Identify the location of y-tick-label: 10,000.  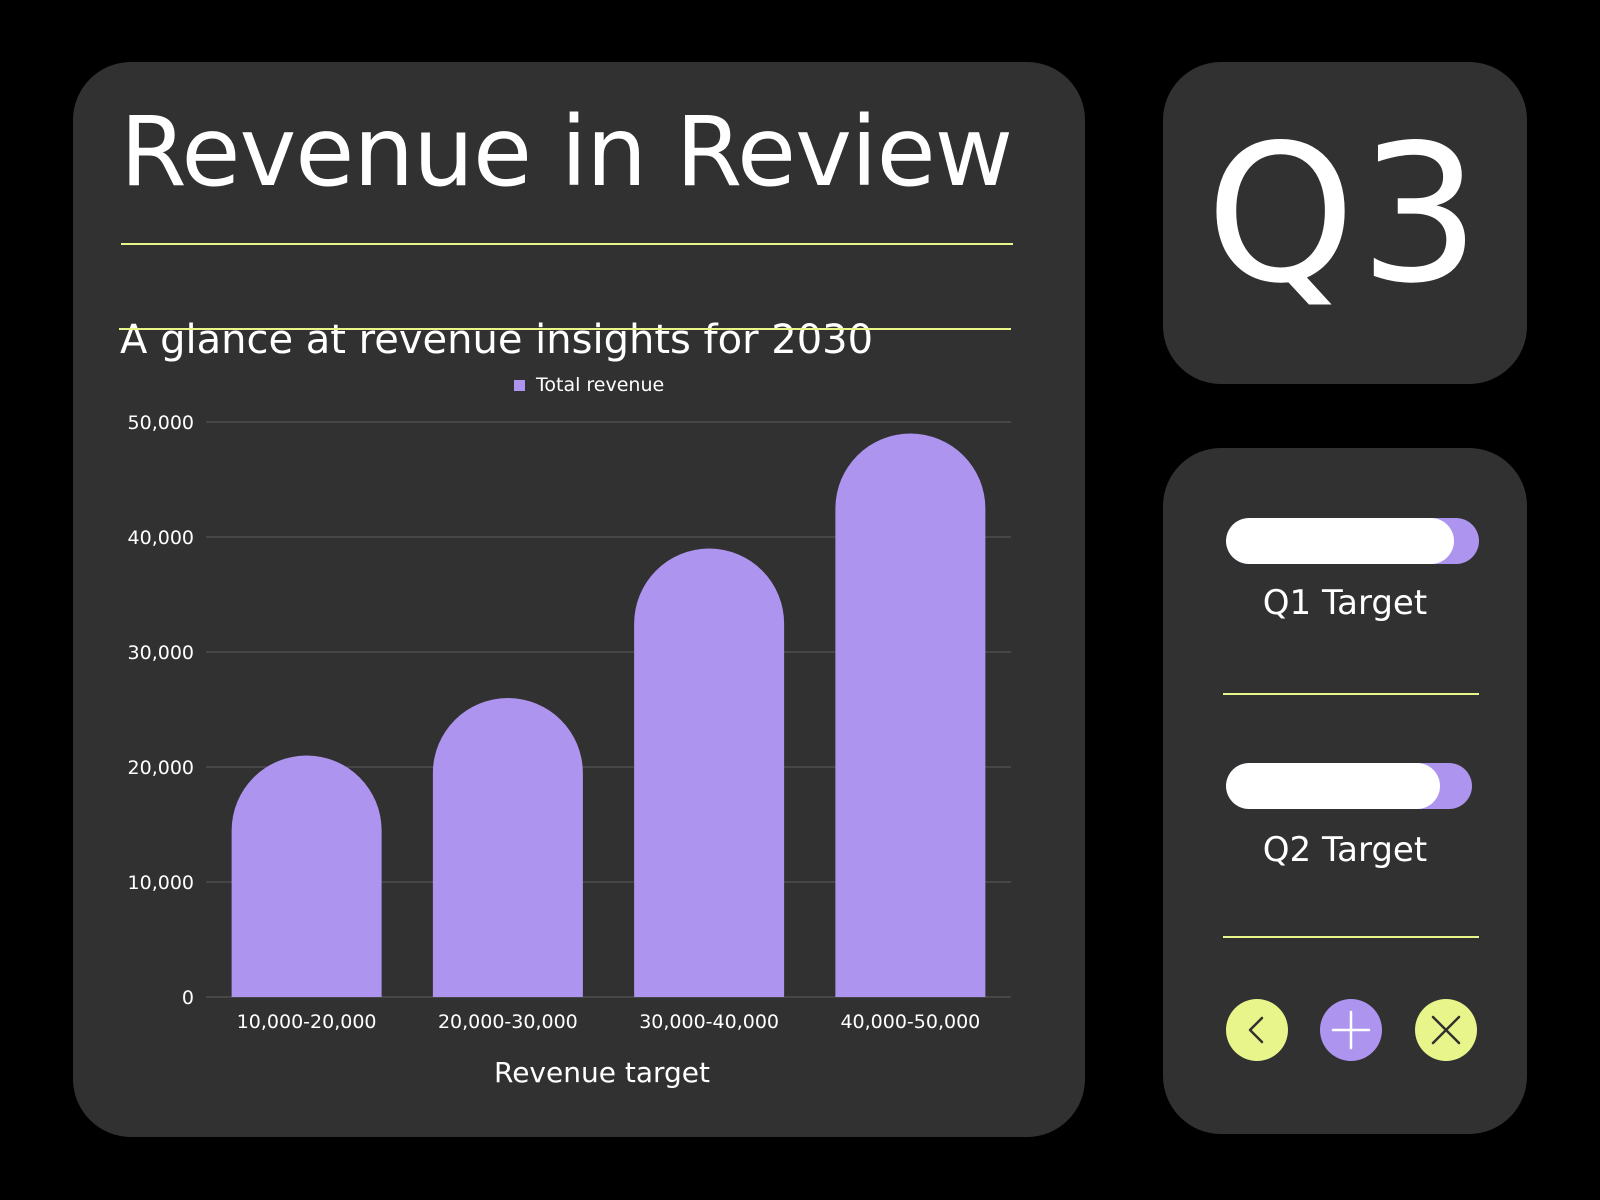
(161, 883).